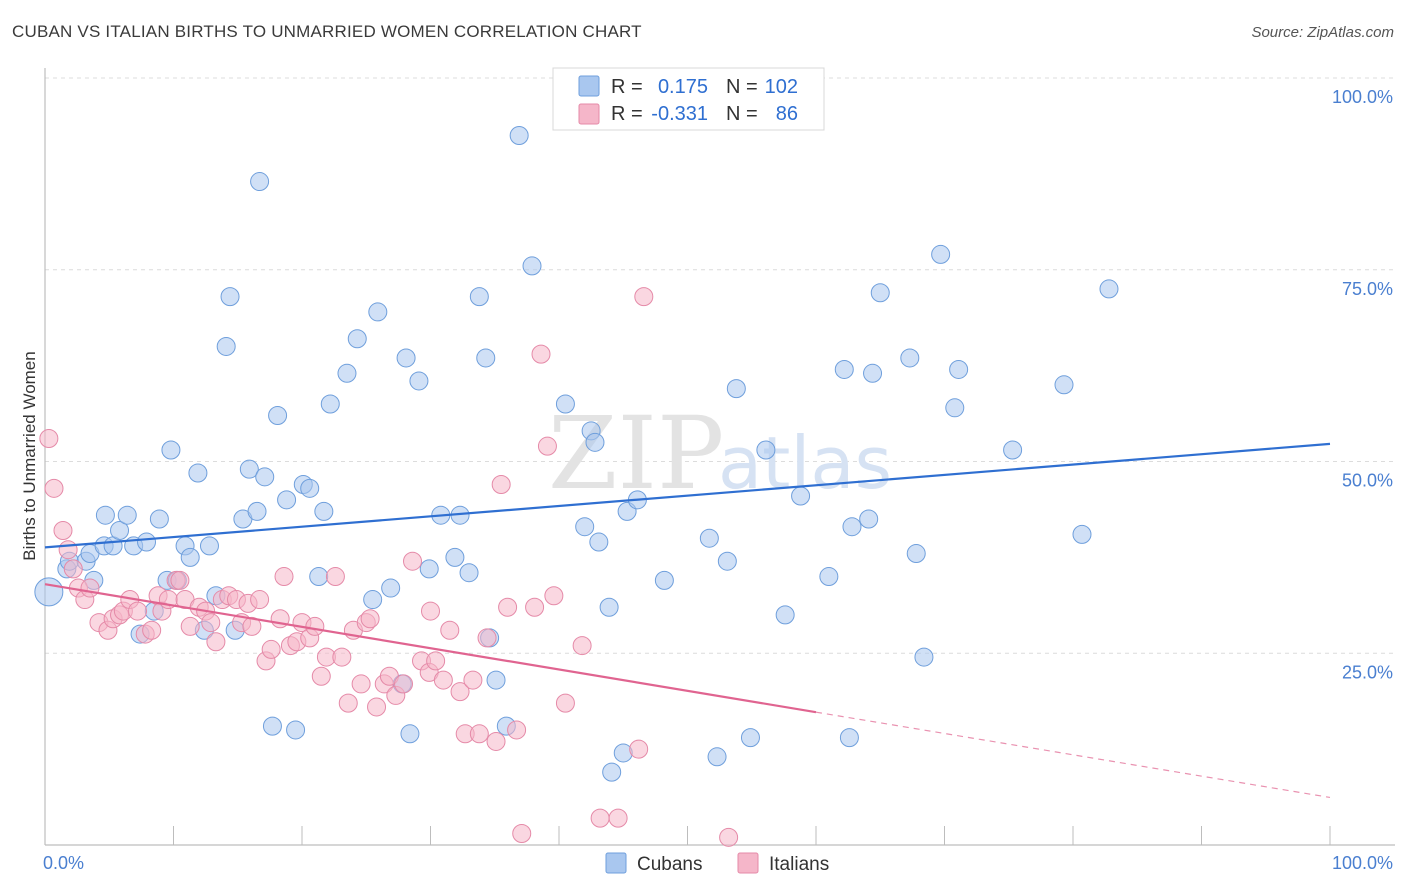  What do you see at coordinates (687, 495) in the screenshot?
I see `trend-line-cubans` at bounding box center [687, 495].